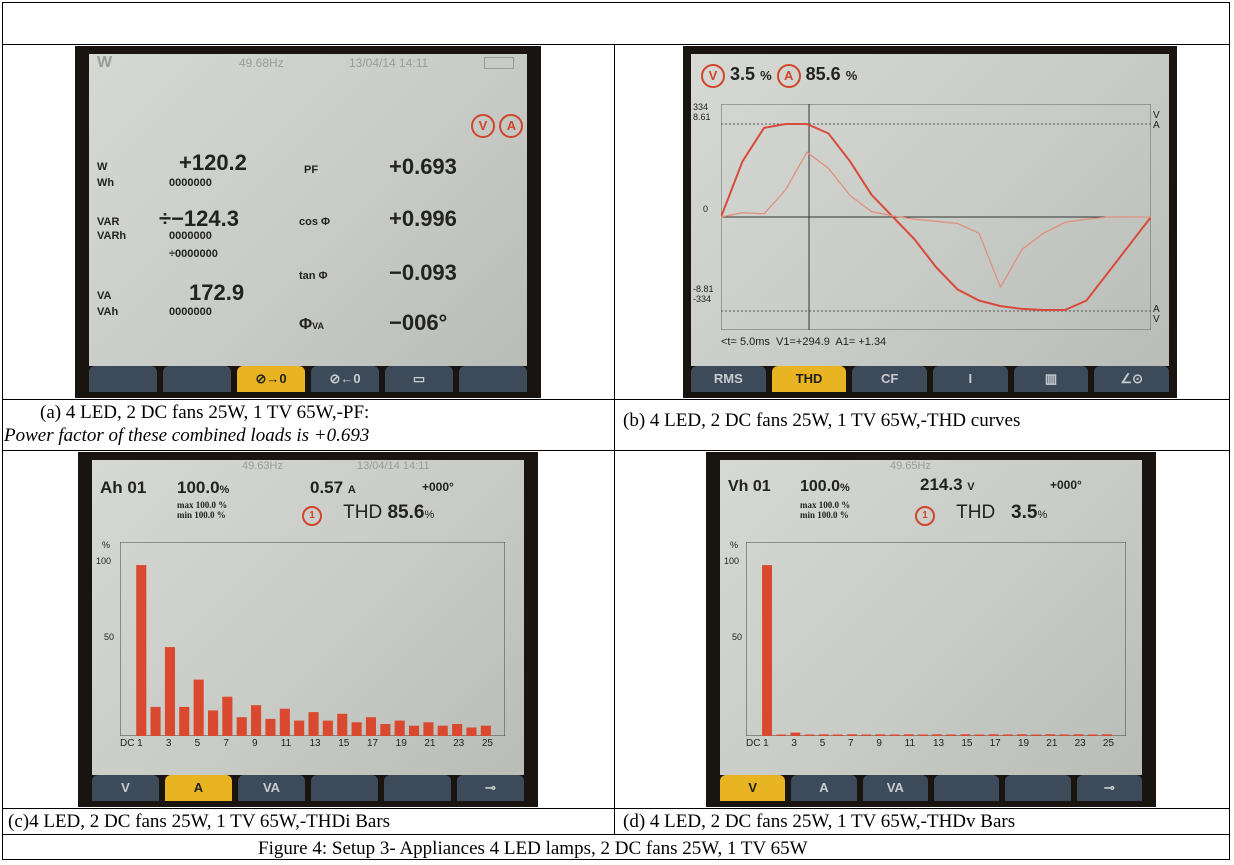 Image resolution: width=1234 pixels, height=865 pixels. What do you see at coordinates (825, 505) in the screenshot?
I see `max-readout: max 100.0 %` at bounding box center [825, 505].